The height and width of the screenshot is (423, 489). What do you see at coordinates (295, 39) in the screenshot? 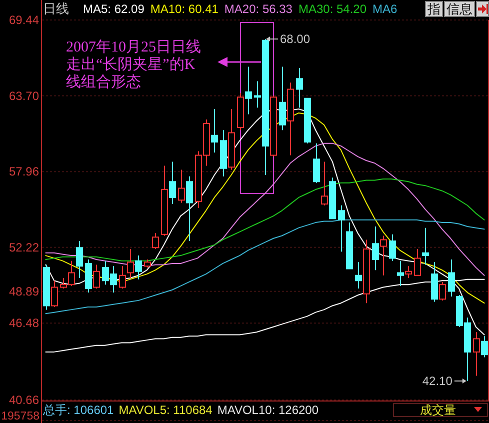
I see `annotation: 68.00` at bounding box center [295, 39].